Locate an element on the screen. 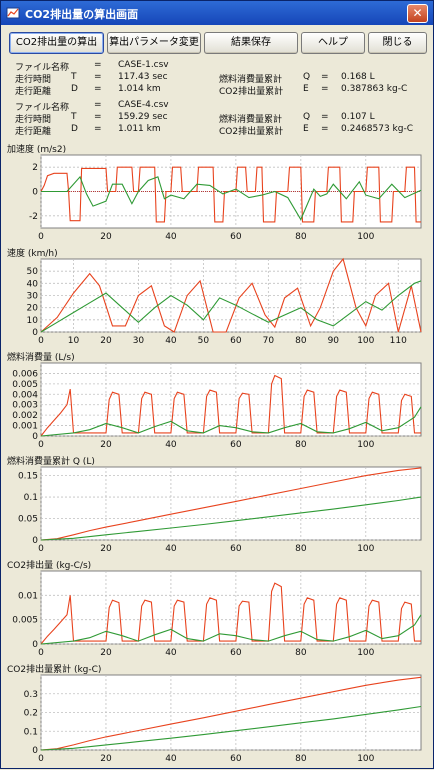 The image size is (434, 770). chart-title: 燃料消費量累計 Q (L) is located at coordinates (51, 462).